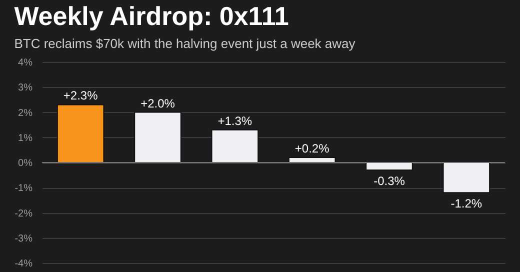 The height and width of the screenshot is (272, 520). I want to click on data-label: -0.3%, so click(390, 181).